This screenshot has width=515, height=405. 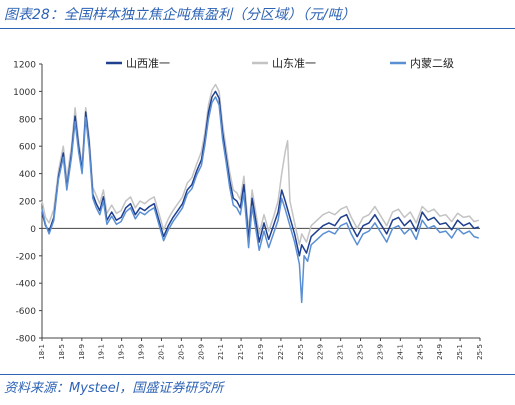 I want to click on x-tick-label: 18-9, so click(x=82, y=352).